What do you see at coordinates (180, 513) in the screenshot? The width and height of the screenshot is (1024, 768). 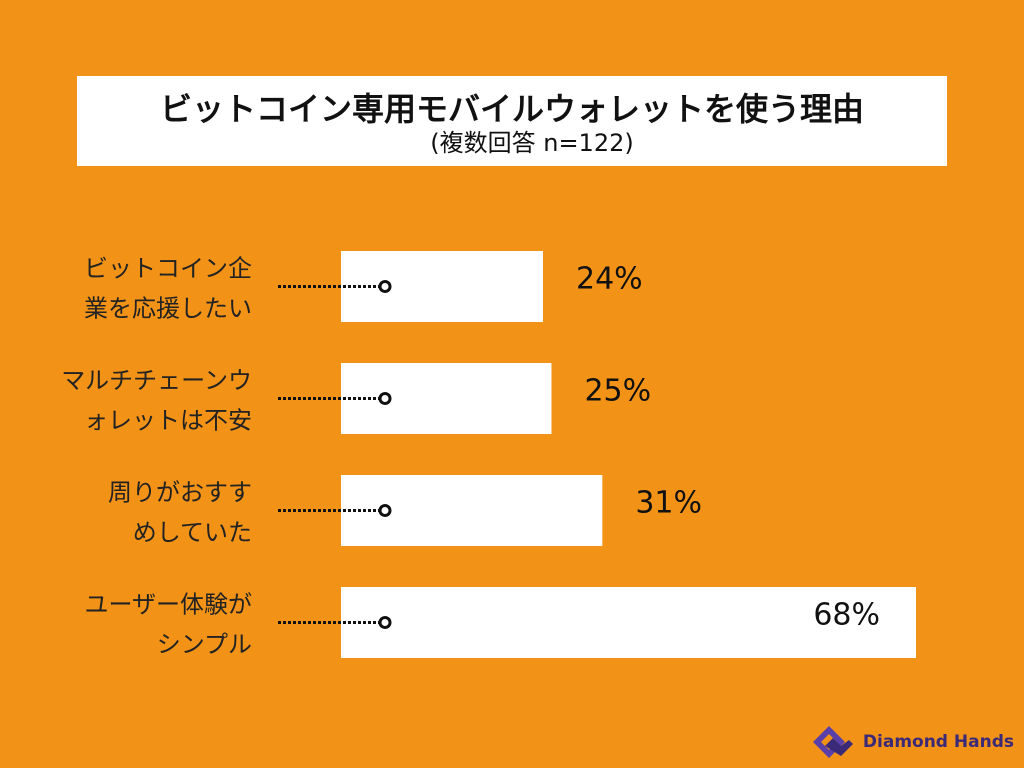 I see `category-label-3: 周りがおすすめしていた` at bounding box center [180, 513].